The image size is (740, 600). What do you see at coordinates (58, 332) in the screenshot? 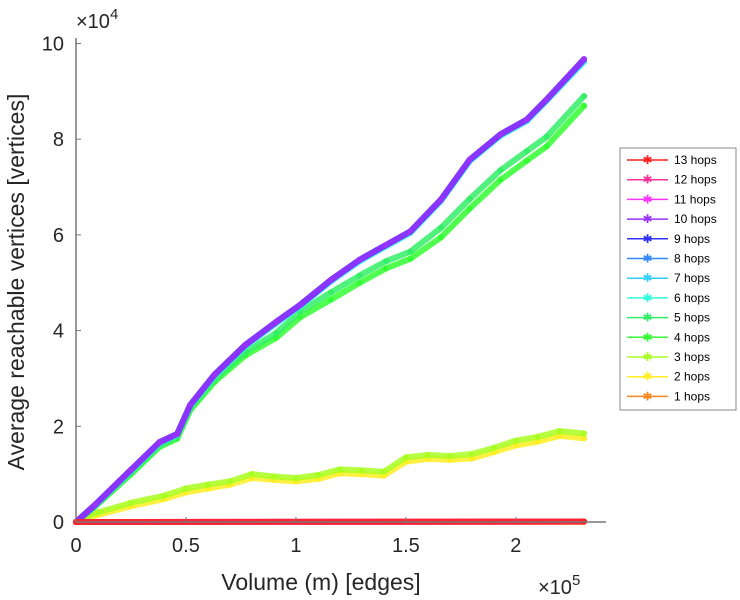
I see `y-tick-label: 4` at bounding box center [58, 332].